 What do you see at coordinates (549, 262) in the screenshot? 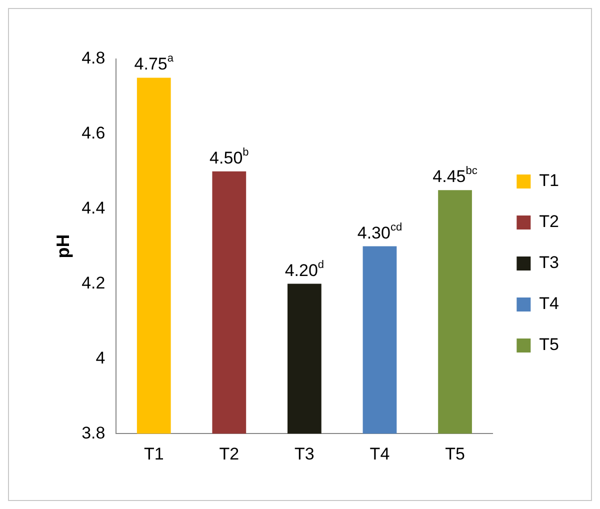
I see `legend-label: T3` at bounding box center [549, 262].